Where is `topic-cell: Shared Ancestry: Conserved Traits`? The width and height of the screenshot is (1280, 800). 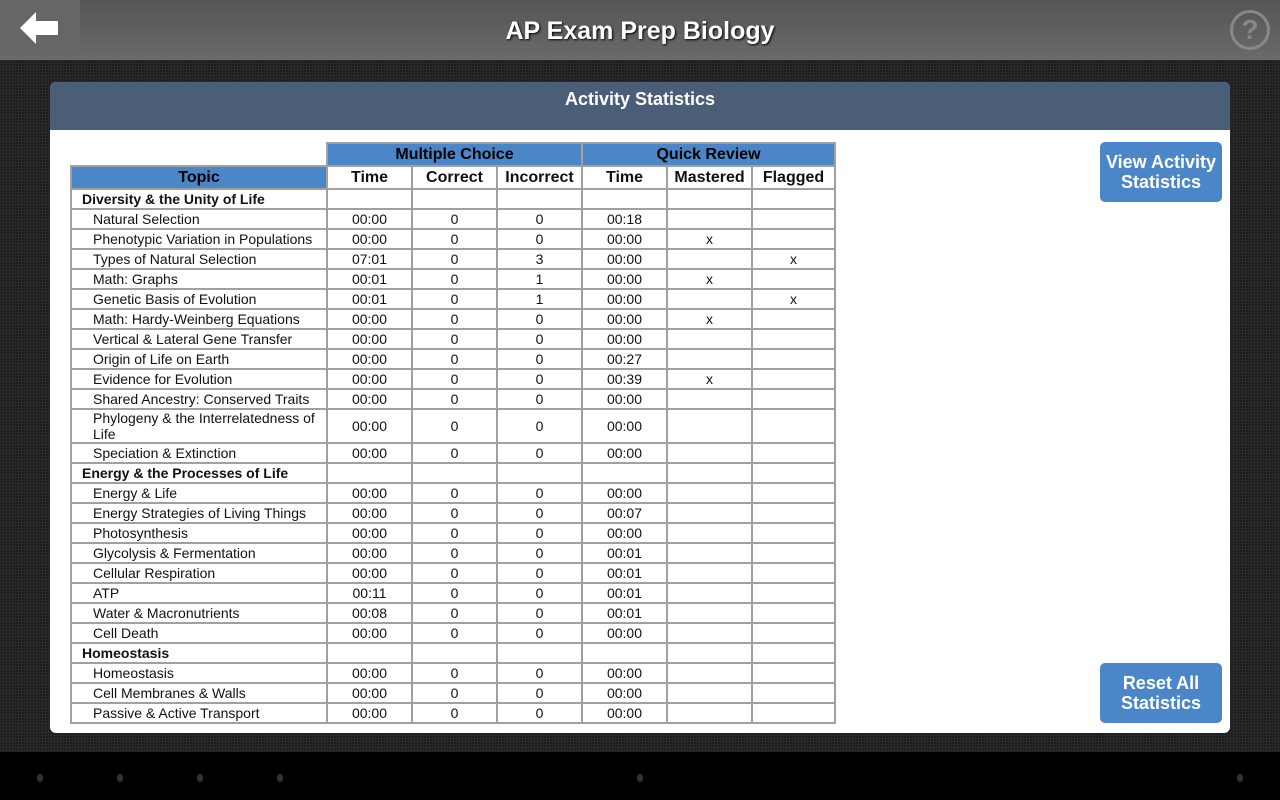 topic-cell: Shared Ancestry: Conserved Traits is located at coordinates (199, 399).